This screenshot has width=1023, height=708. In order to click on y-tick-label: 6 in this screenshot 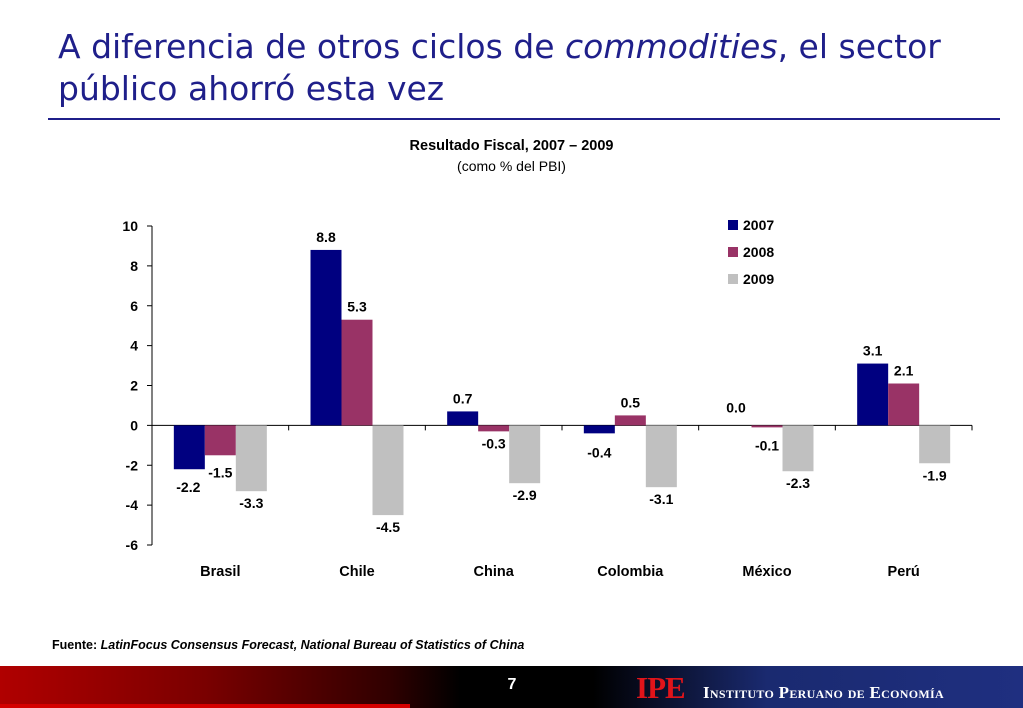, I will do `click(134, 306)`.